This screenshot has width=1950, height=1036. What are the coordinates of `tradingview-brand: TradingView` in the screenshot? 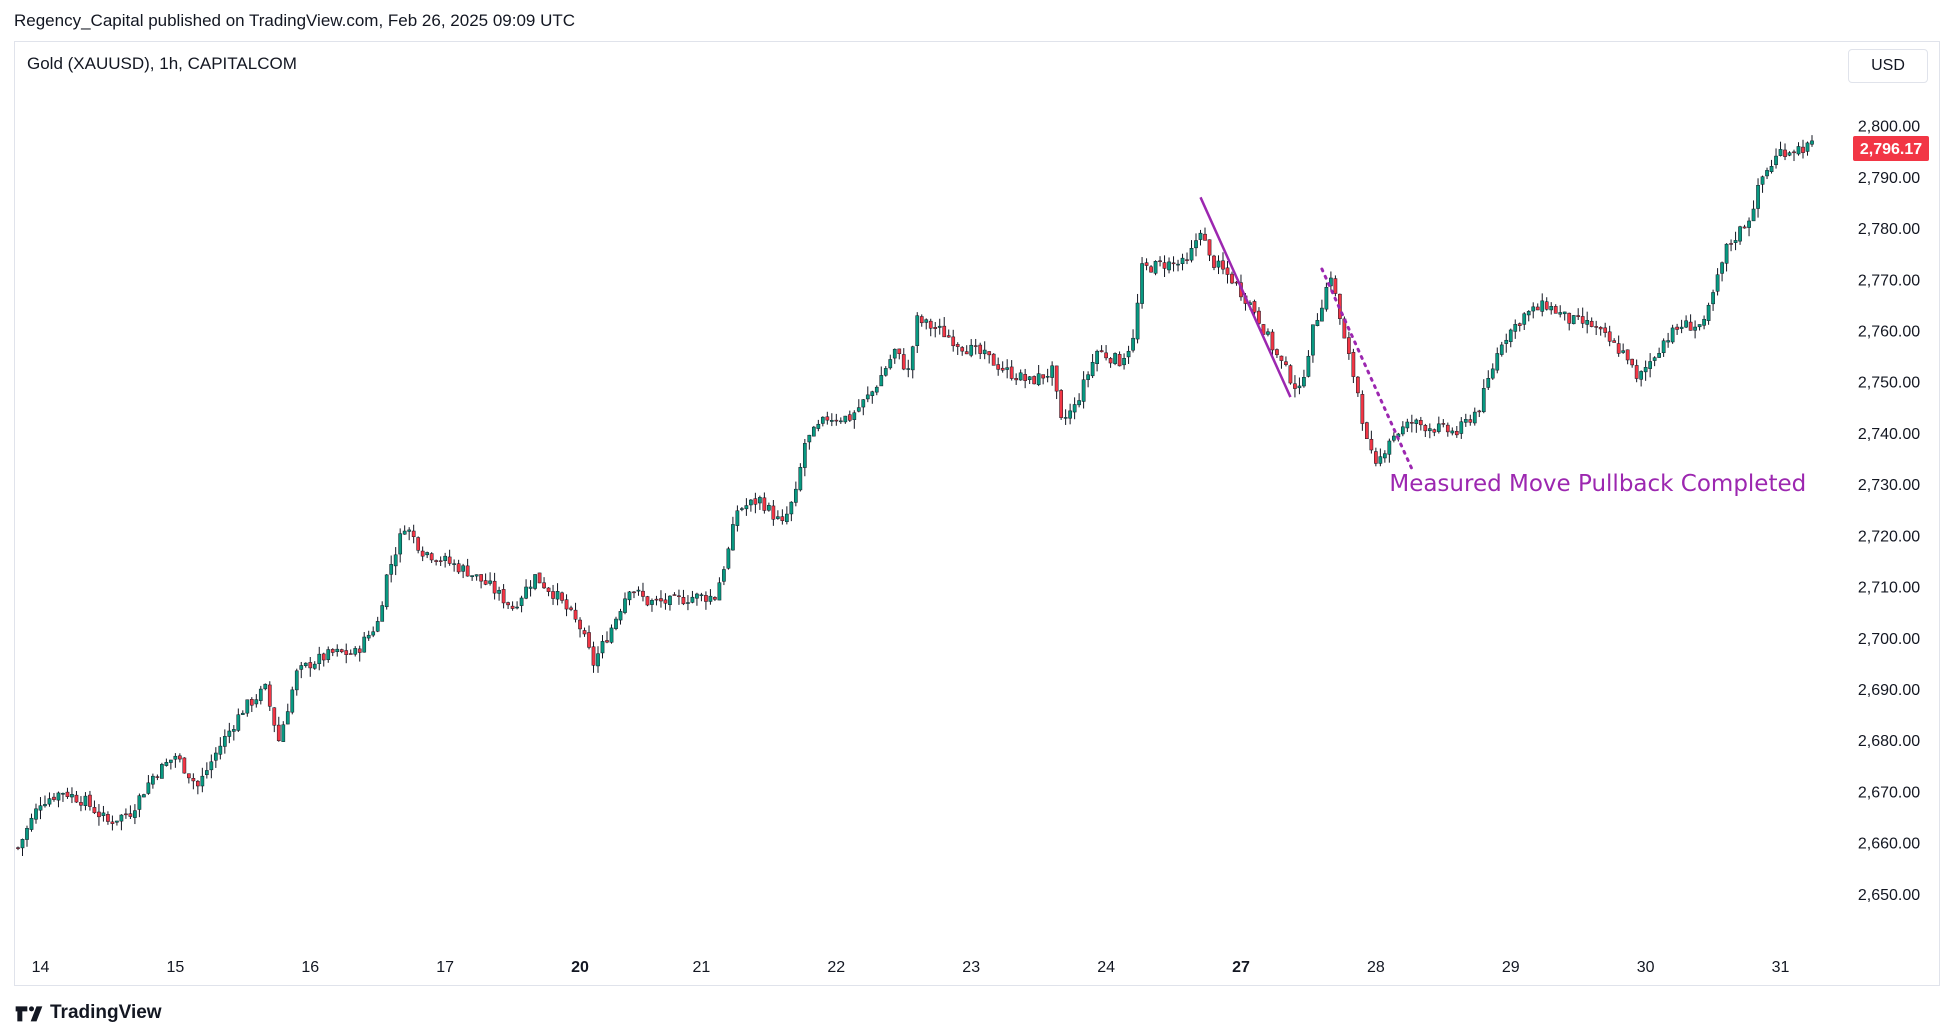 It's located at (106, 1012).